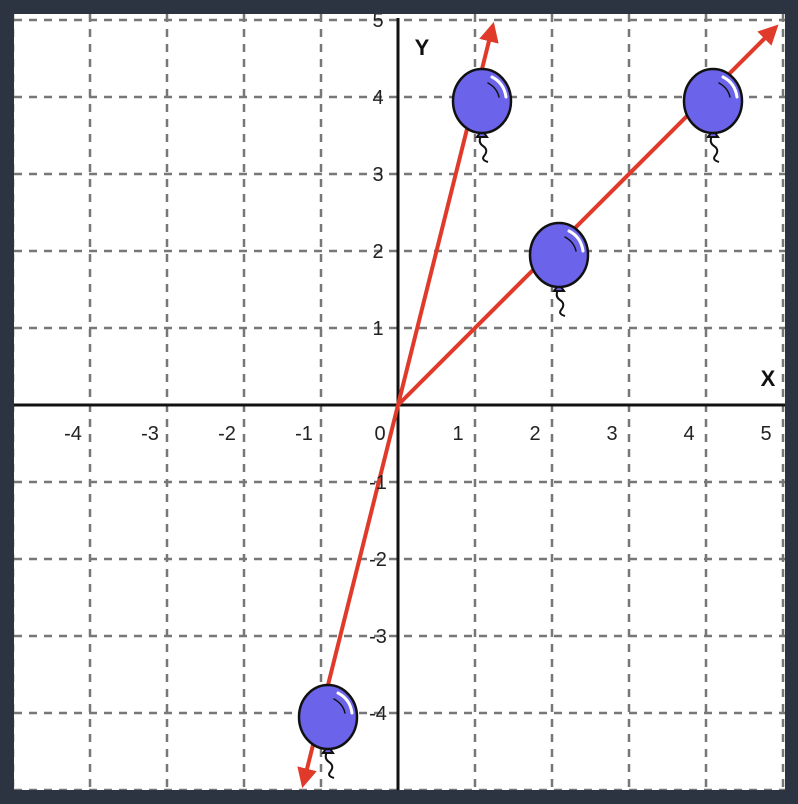 Image resolution: width=798 pixels, height=804 pixels. I want to click on y-tick-label: 5, so click(377, 23).